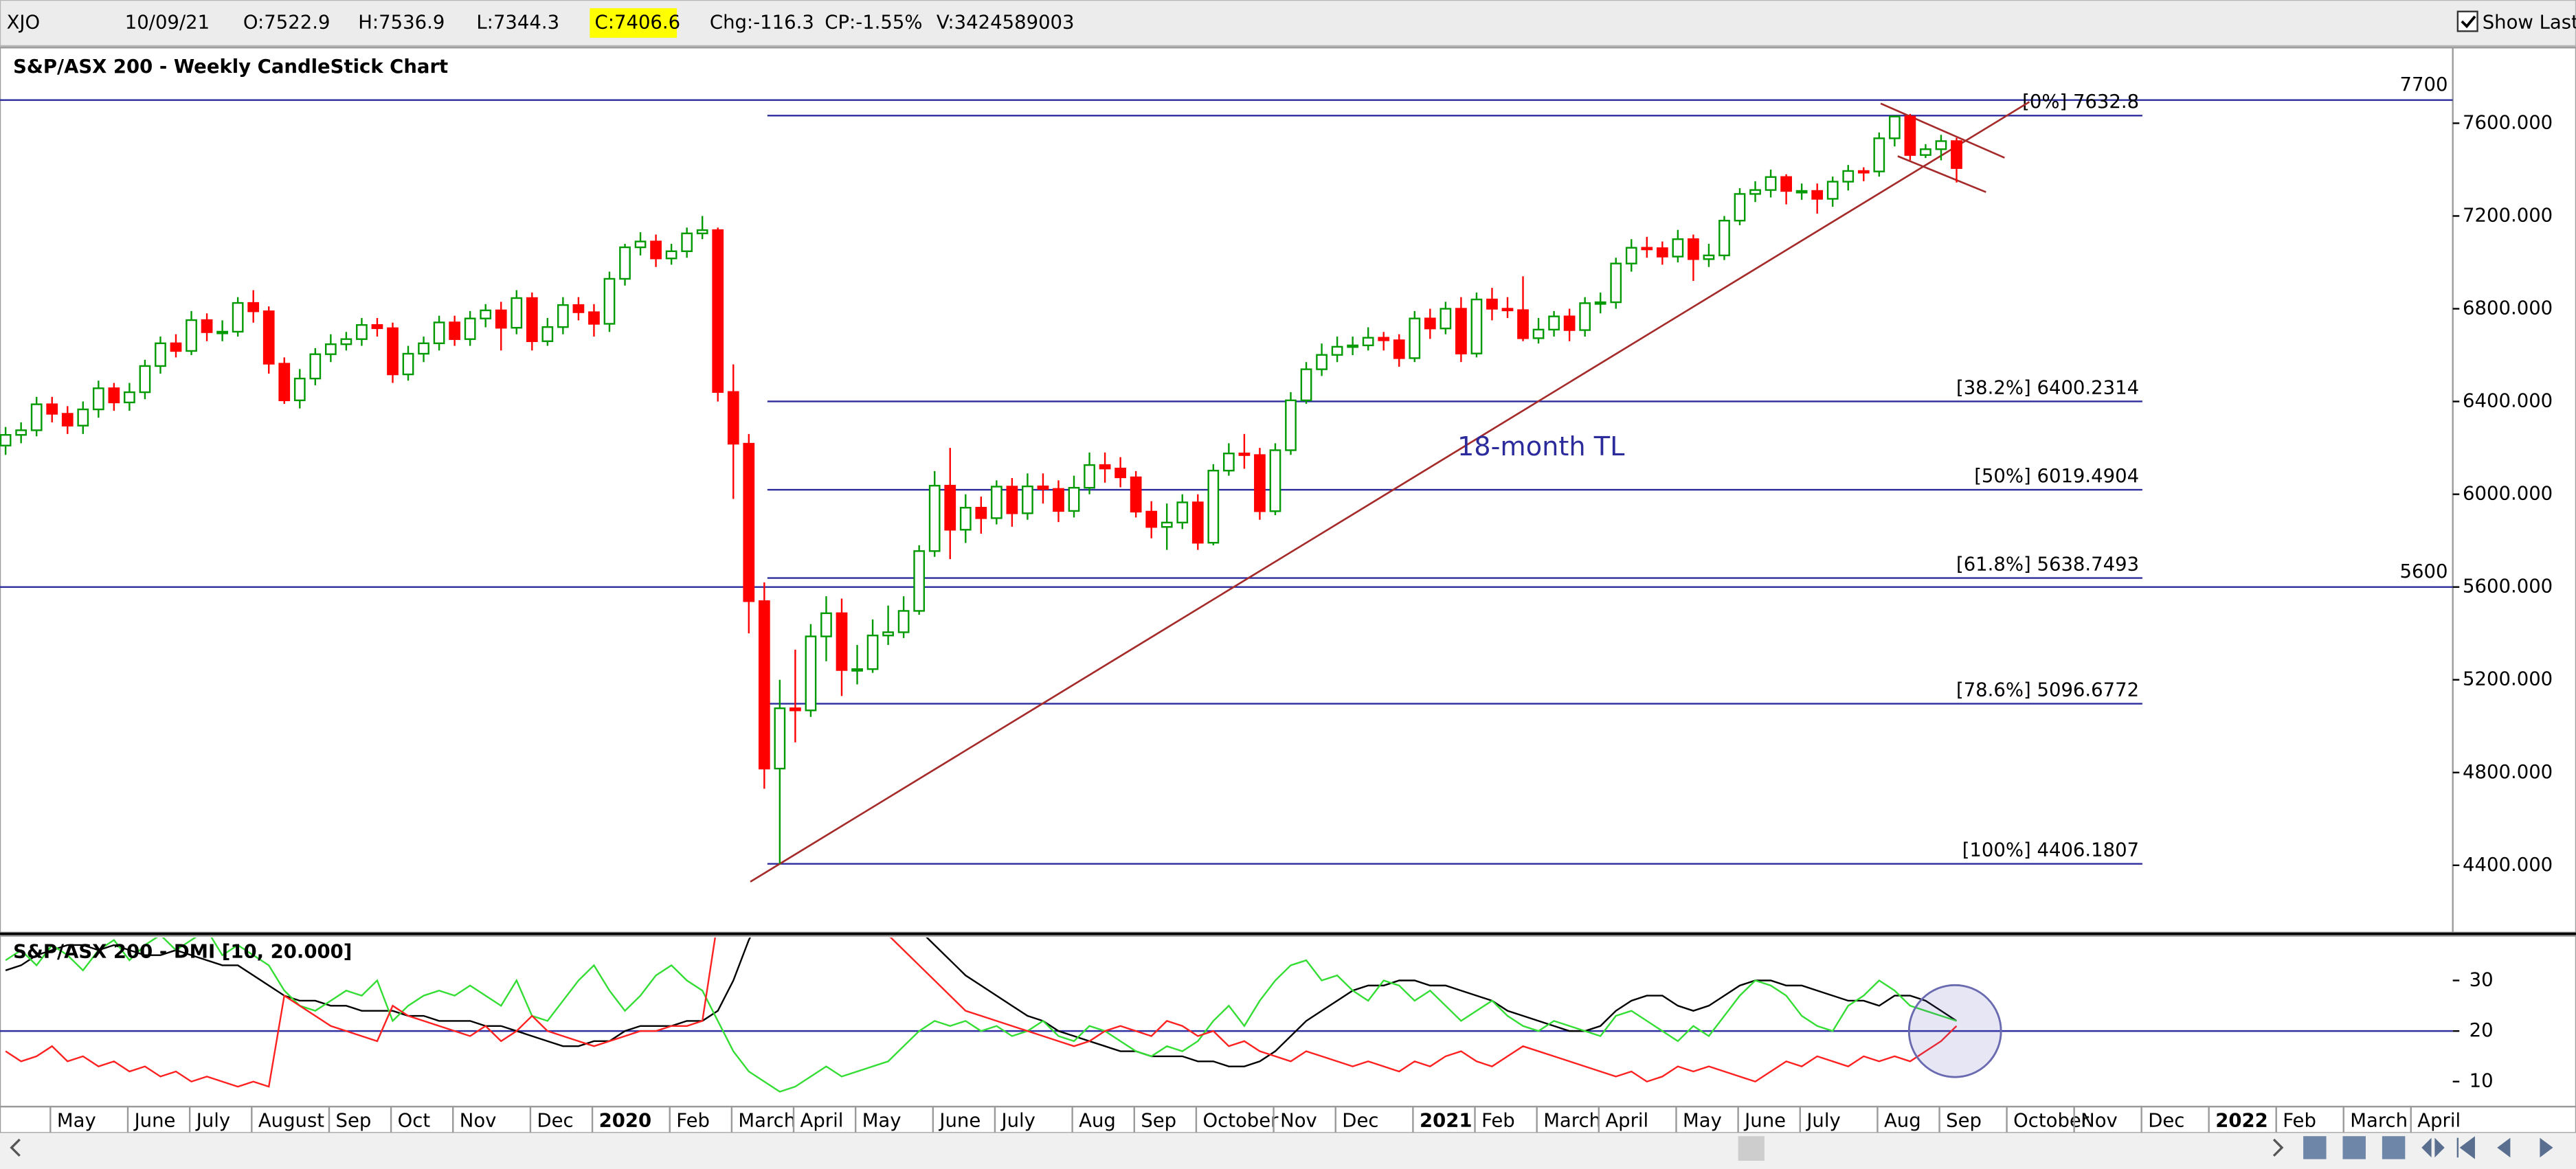 The width and height of the screenshot is (2576, 1169). What do you see at coordinates (2529, 22) in the screenshot?
I see `show-last-label: Show Last` at bounding box center [2529, 22].